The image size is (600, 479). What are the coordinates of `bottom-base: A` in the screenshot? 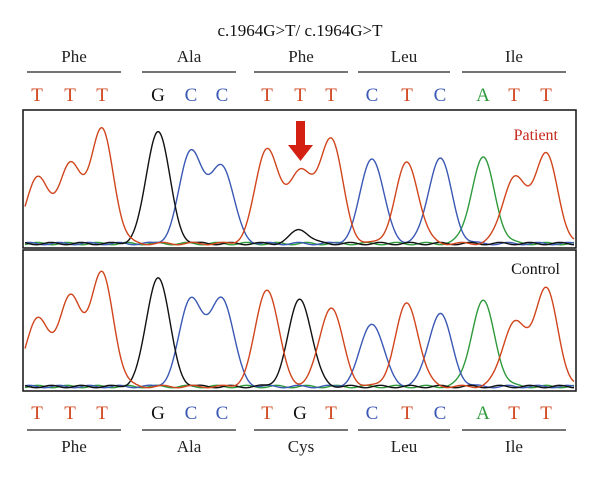 It's located at (483, 413).